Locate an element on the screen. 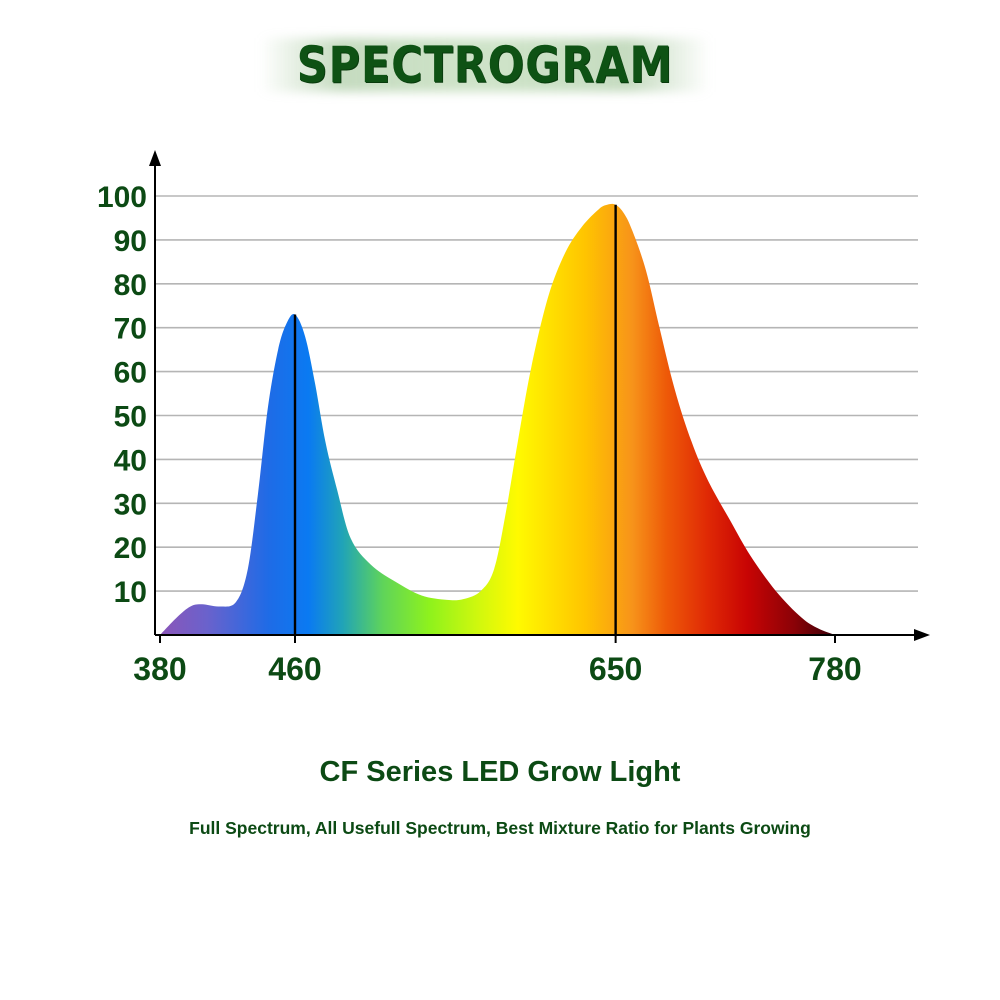  y-tick-label-80: 80 is located at coordinates (130, 285).